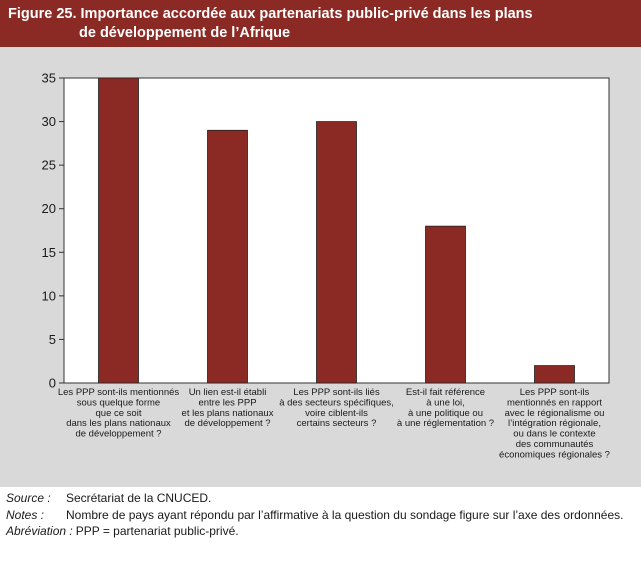  I want to click on x-category-label-line: dans les plans nationaux, so click(118, 423).